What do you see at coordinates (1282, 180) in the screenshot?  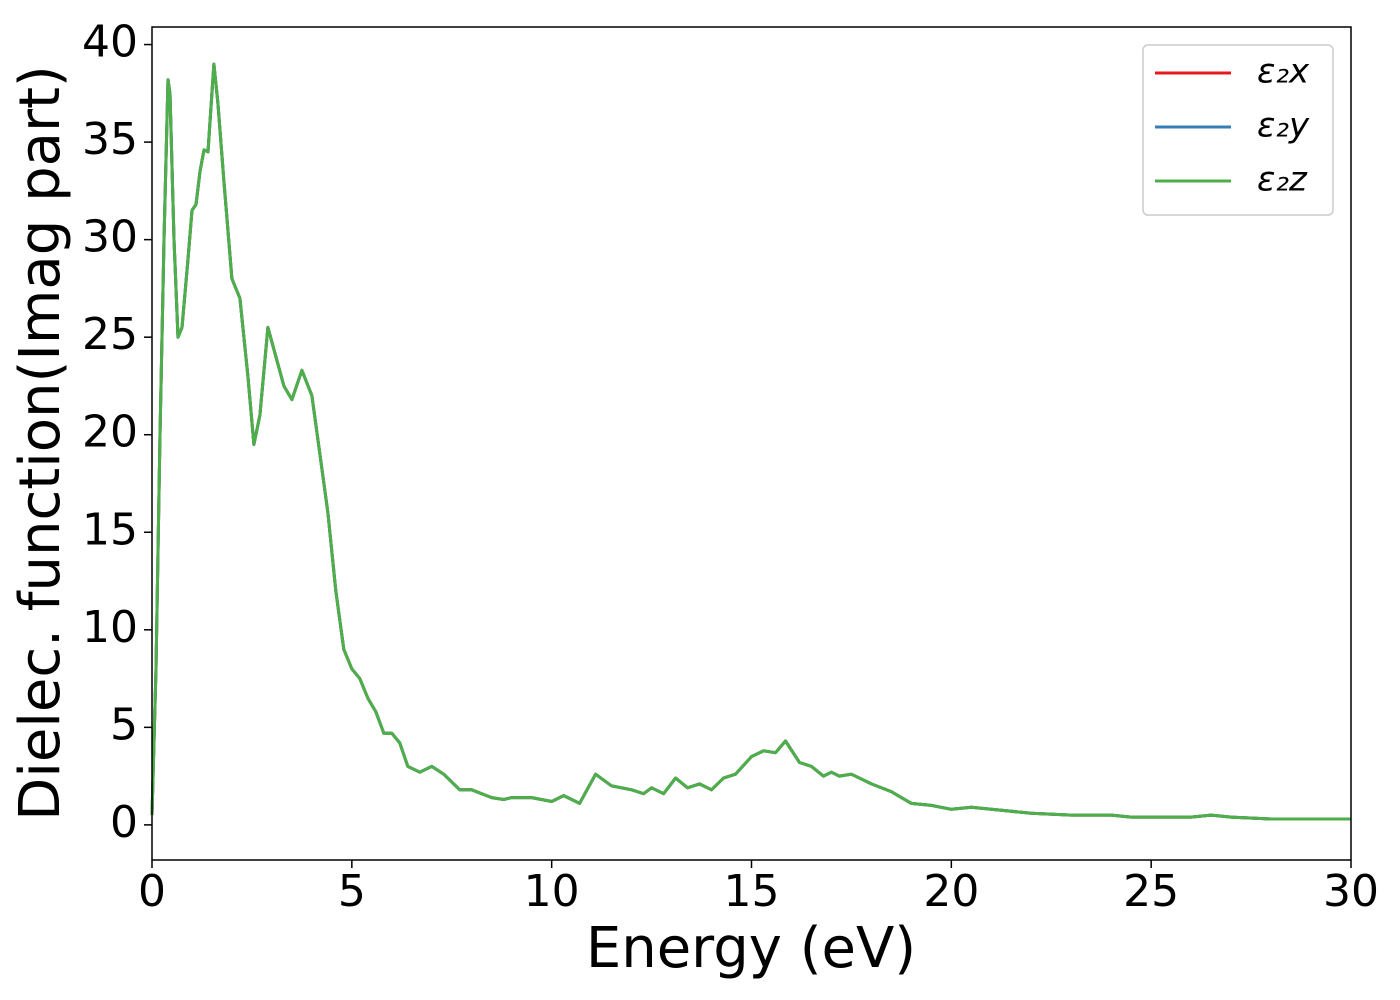 I see `legend-label: ε₂z` at bounding box center [1282, 180].